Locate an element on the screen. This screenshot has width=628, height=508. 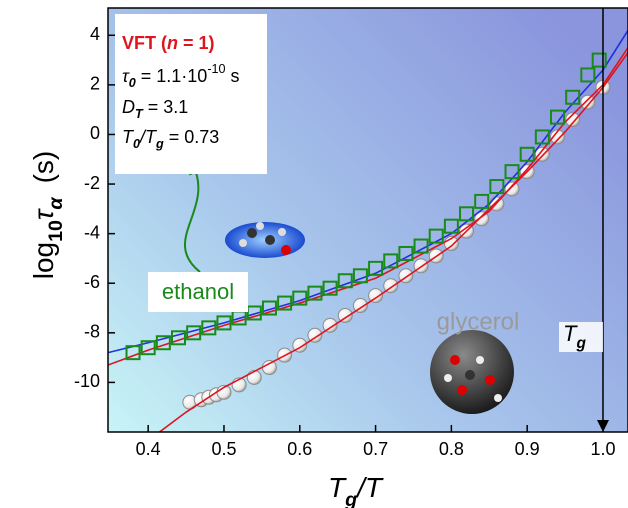
x-axis-label-part: T is located at coordinates (337, 487).